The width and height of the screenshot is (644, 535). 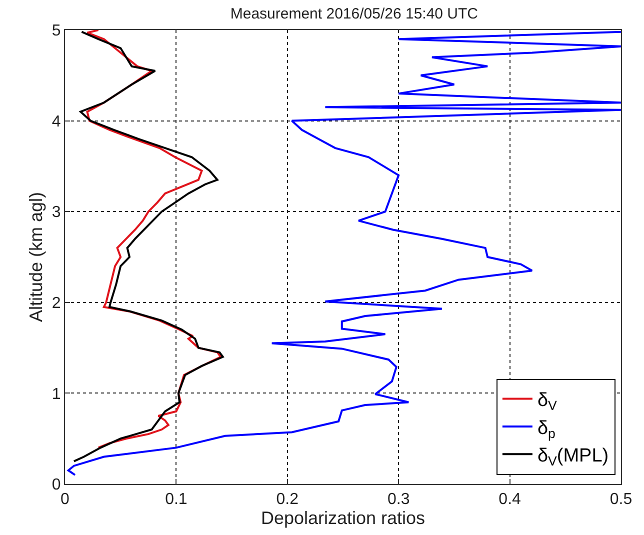 What do you see at coordinates (56, 394) in the screenshot?
I see `y-tick-label: 1` at bounding box center [56, 394].